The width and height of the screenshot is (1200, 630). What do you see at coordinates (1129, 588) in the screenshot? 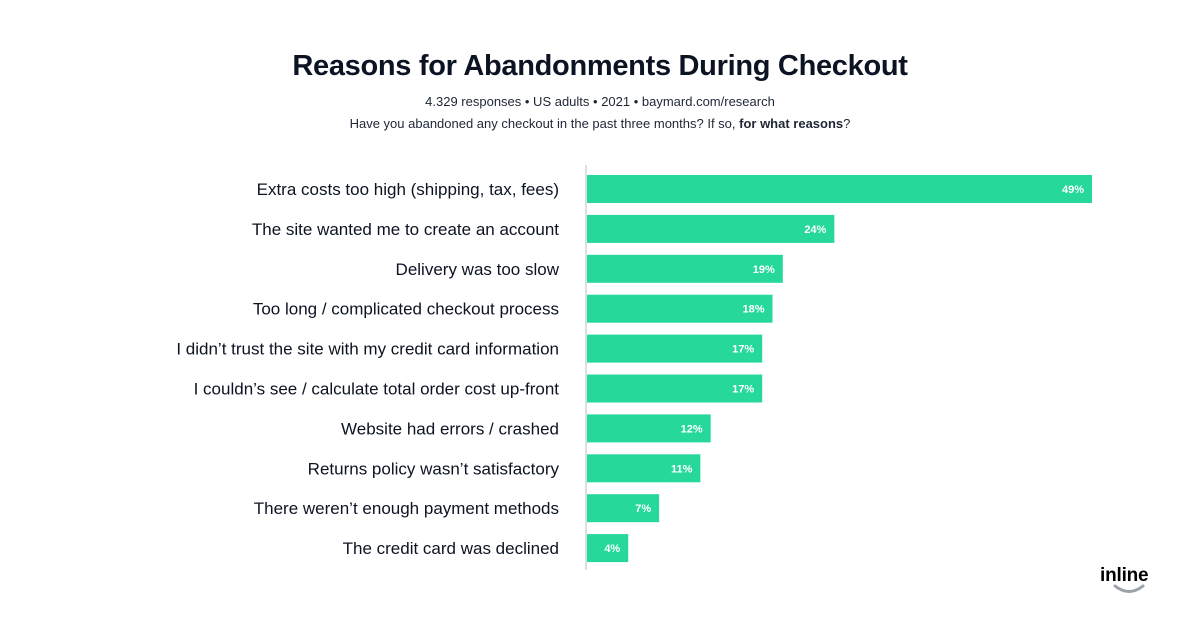
I see `logo-smile-icon` at bounding box center [1129, 588].